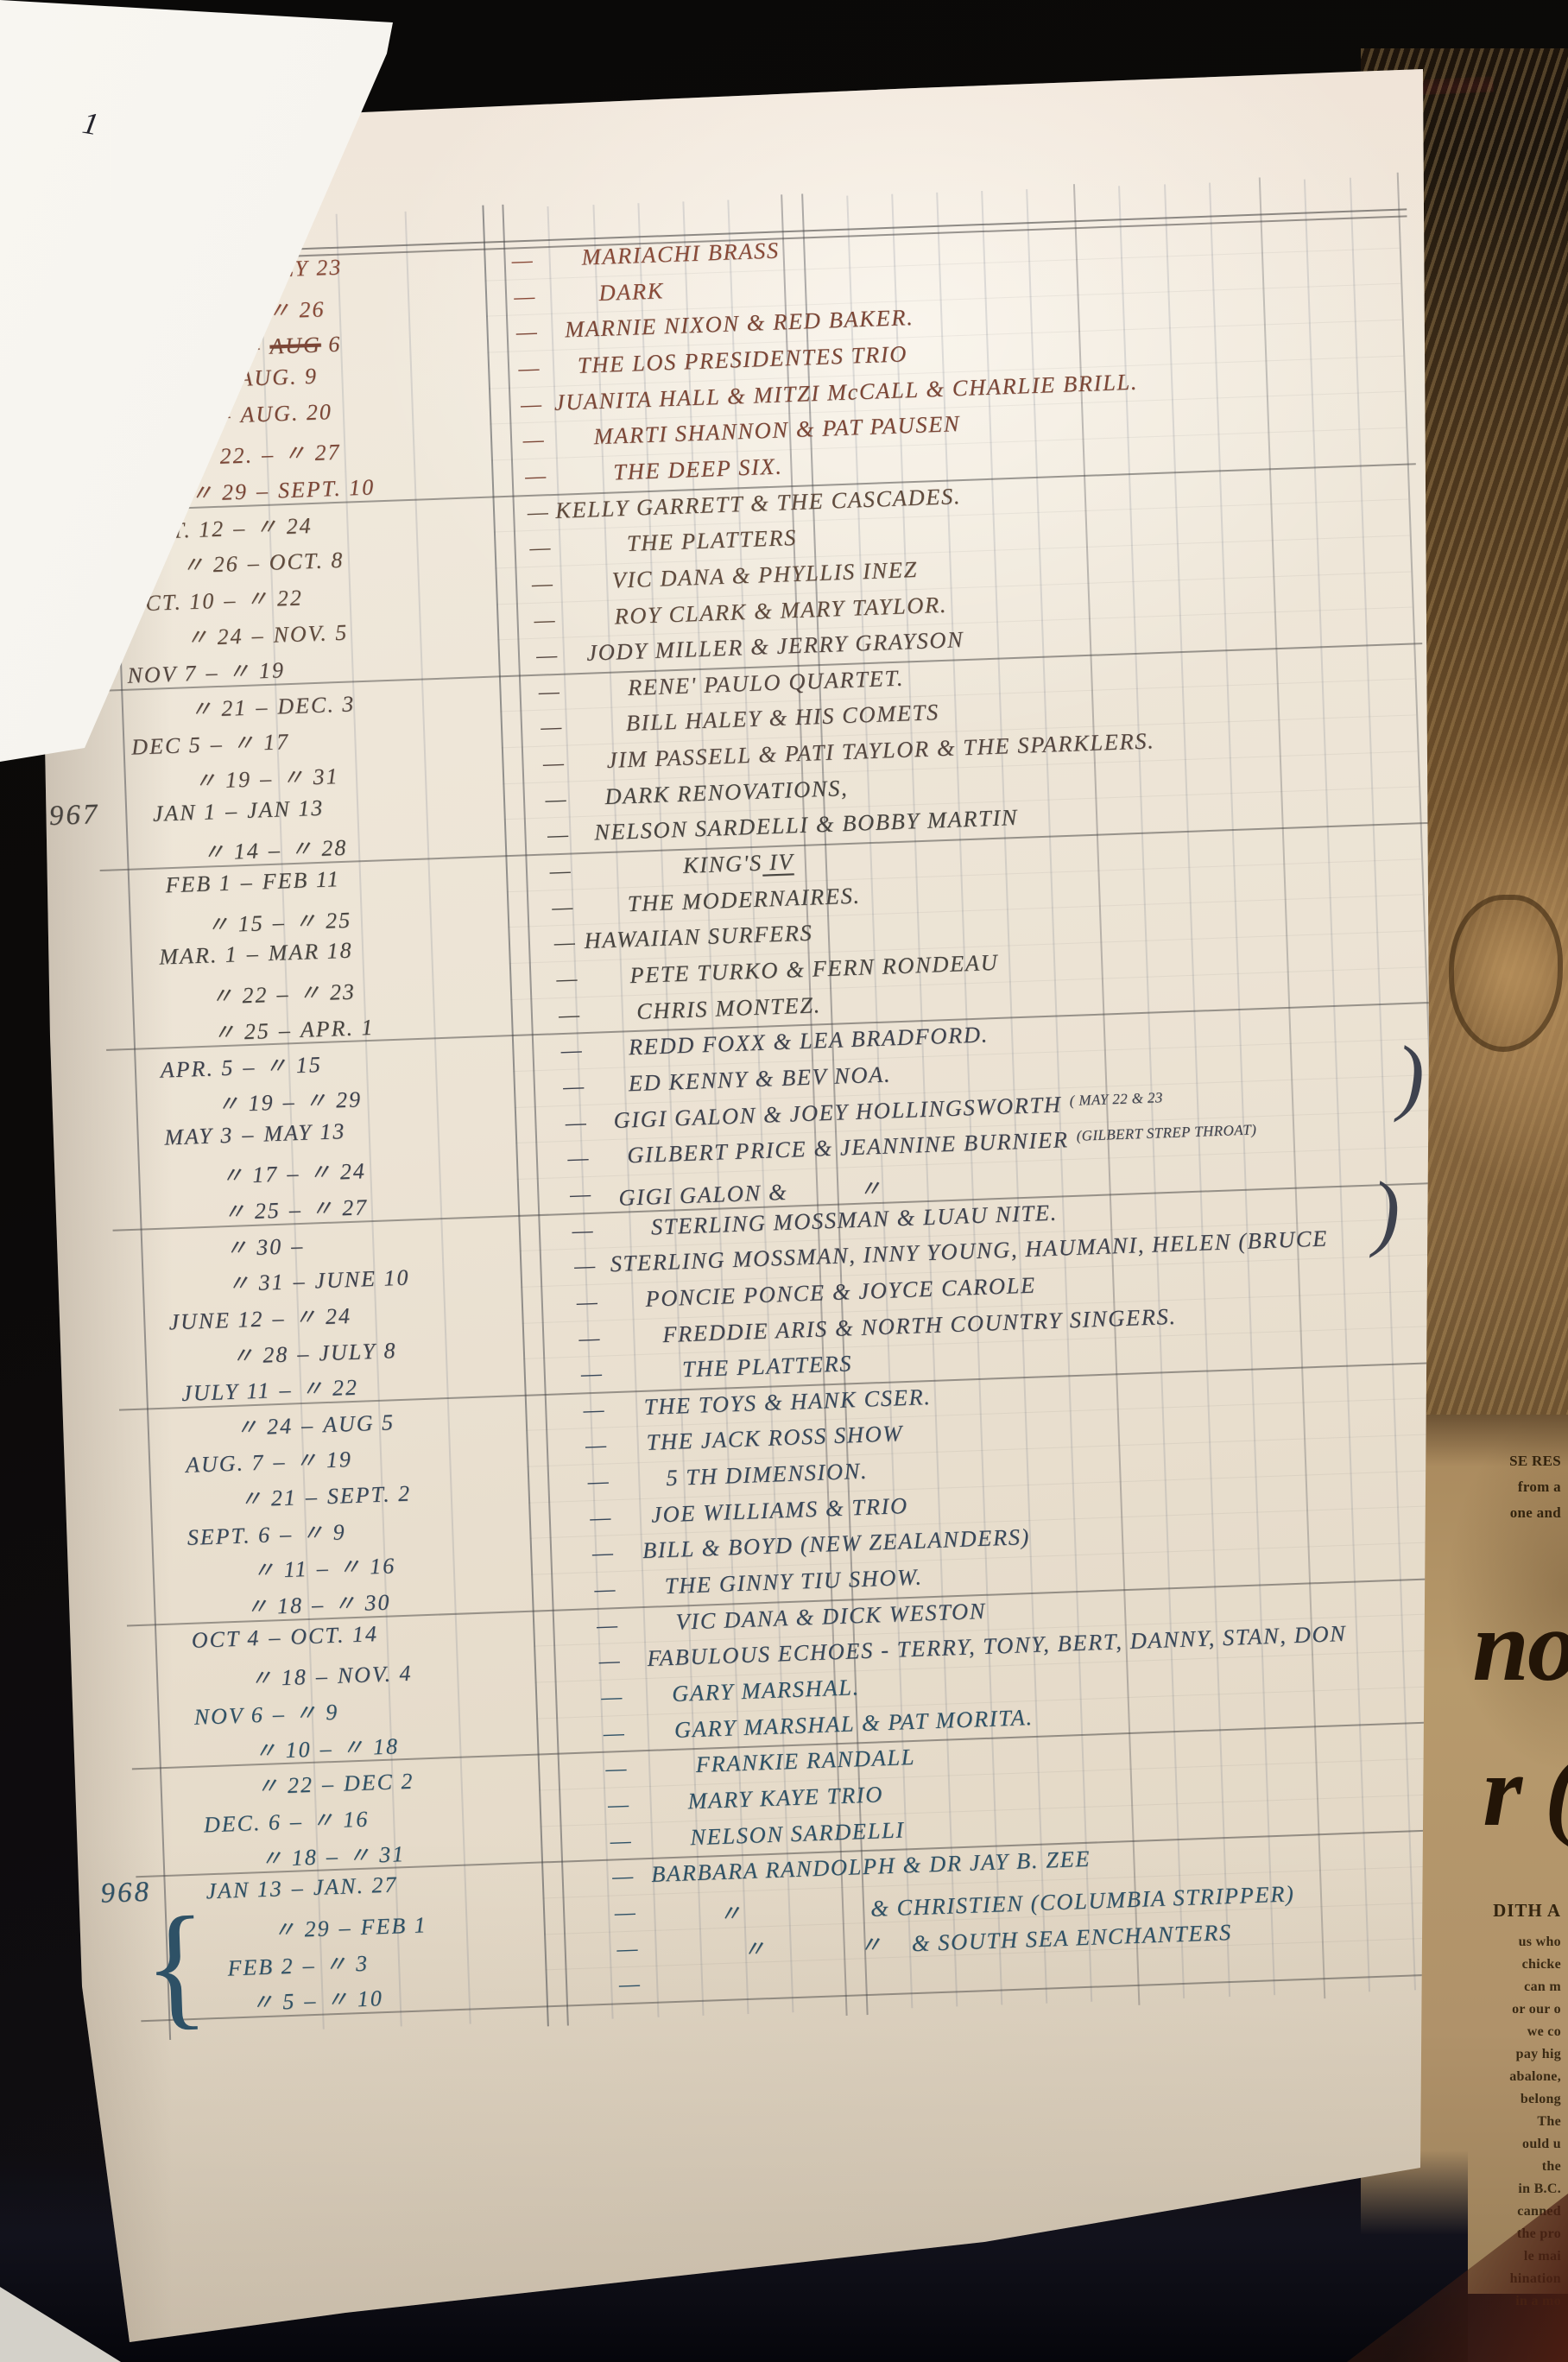 This screenshot has width=1568, height=2362. I want to click on act-name: MARIACHI BRASS, so click(681, 253).